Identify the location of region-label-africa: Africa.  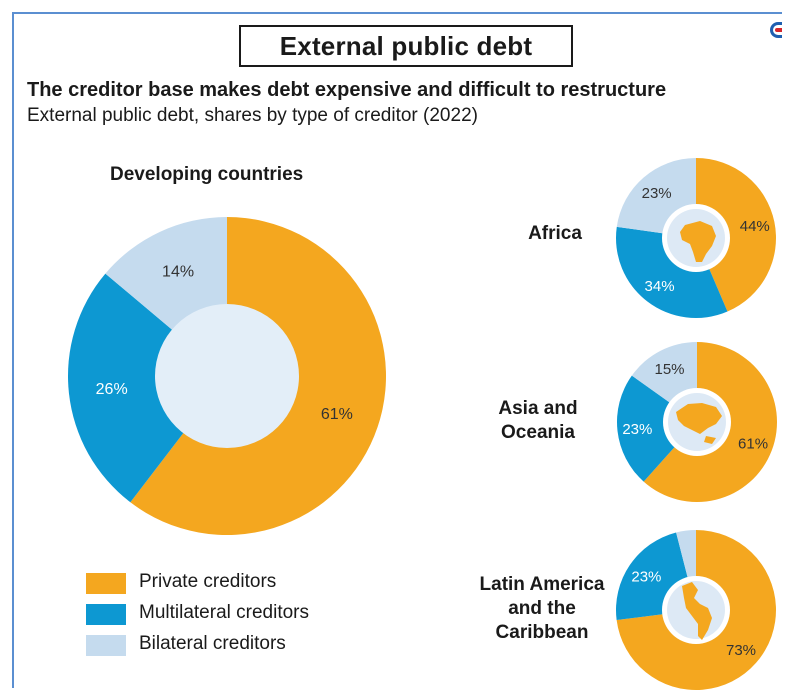
(555, 234).